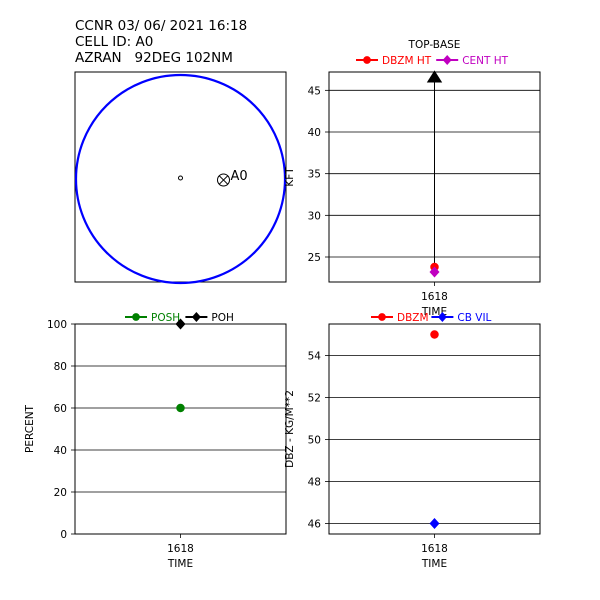 The width and height of the screenshot is (600, 600). Describe the element at coordinates (434, 334) in the screenshot. I see `data-point-dbzm` at that location.